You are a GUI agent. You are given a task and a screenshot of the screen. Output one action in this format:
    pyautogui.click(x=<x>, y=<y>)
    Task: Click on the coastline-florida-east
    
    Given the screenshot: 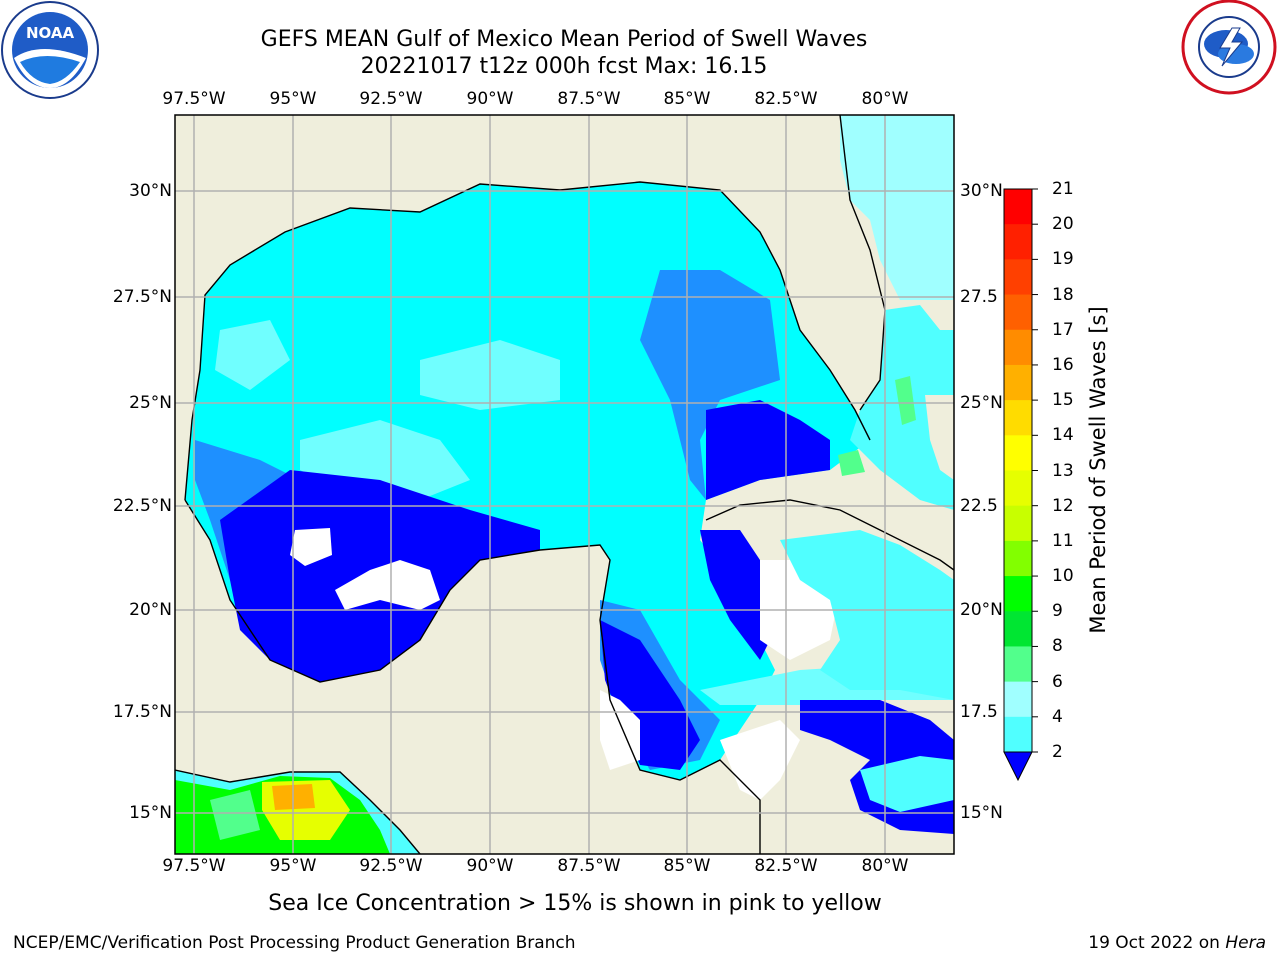 What is the action you would take?
    pyautogui.click(x=862, y=263)
    